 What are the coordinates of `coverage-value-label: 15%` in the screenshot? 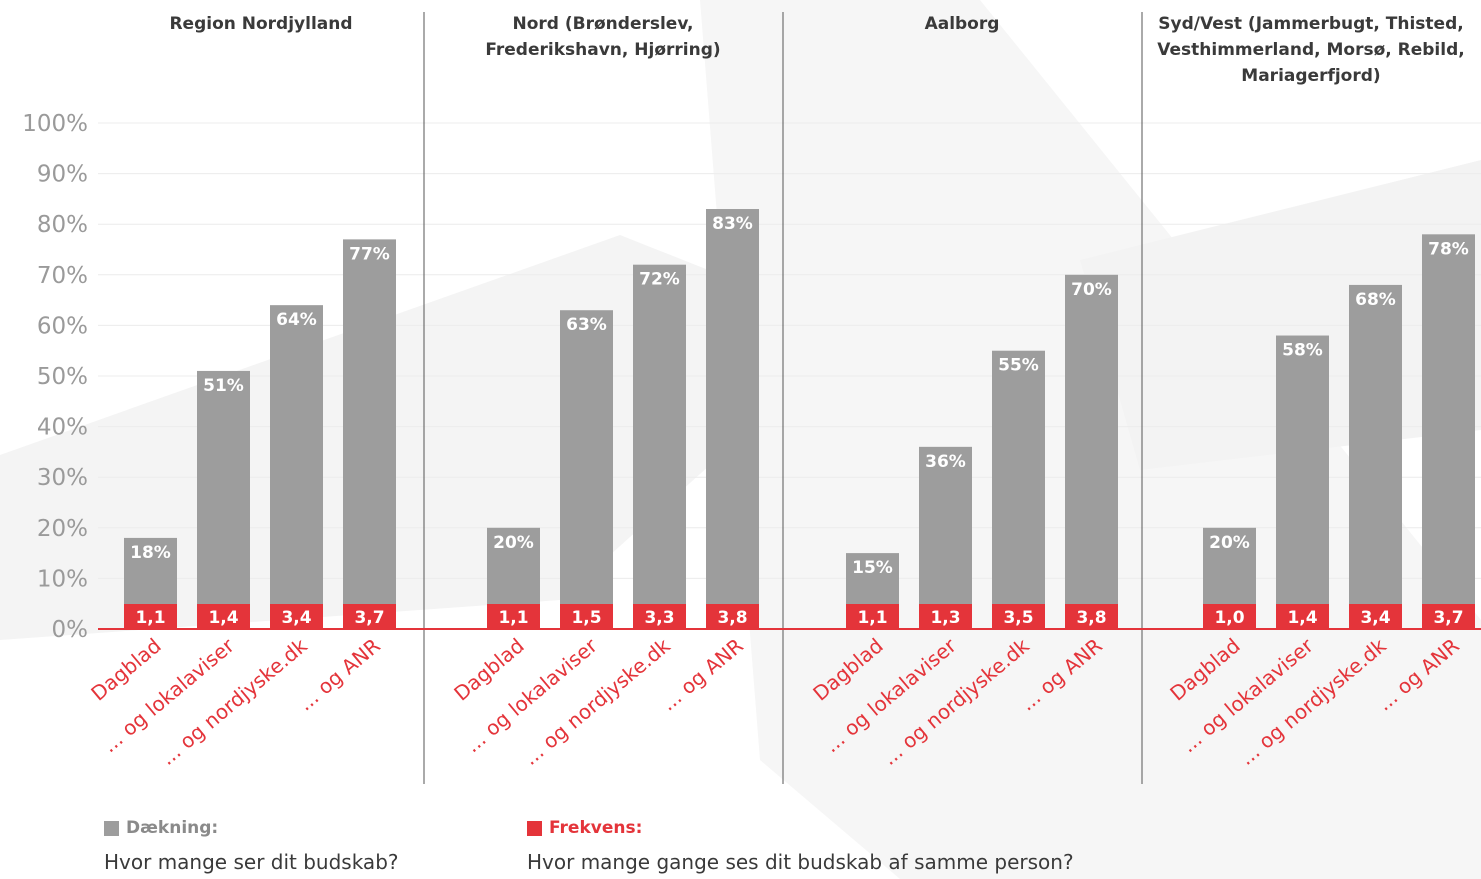 It's located at (872, 568).